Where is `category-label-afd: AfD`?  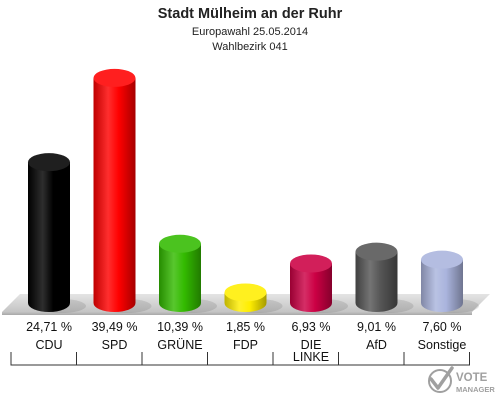
category-label-afd: AfD is located at coordinates (376, 345).